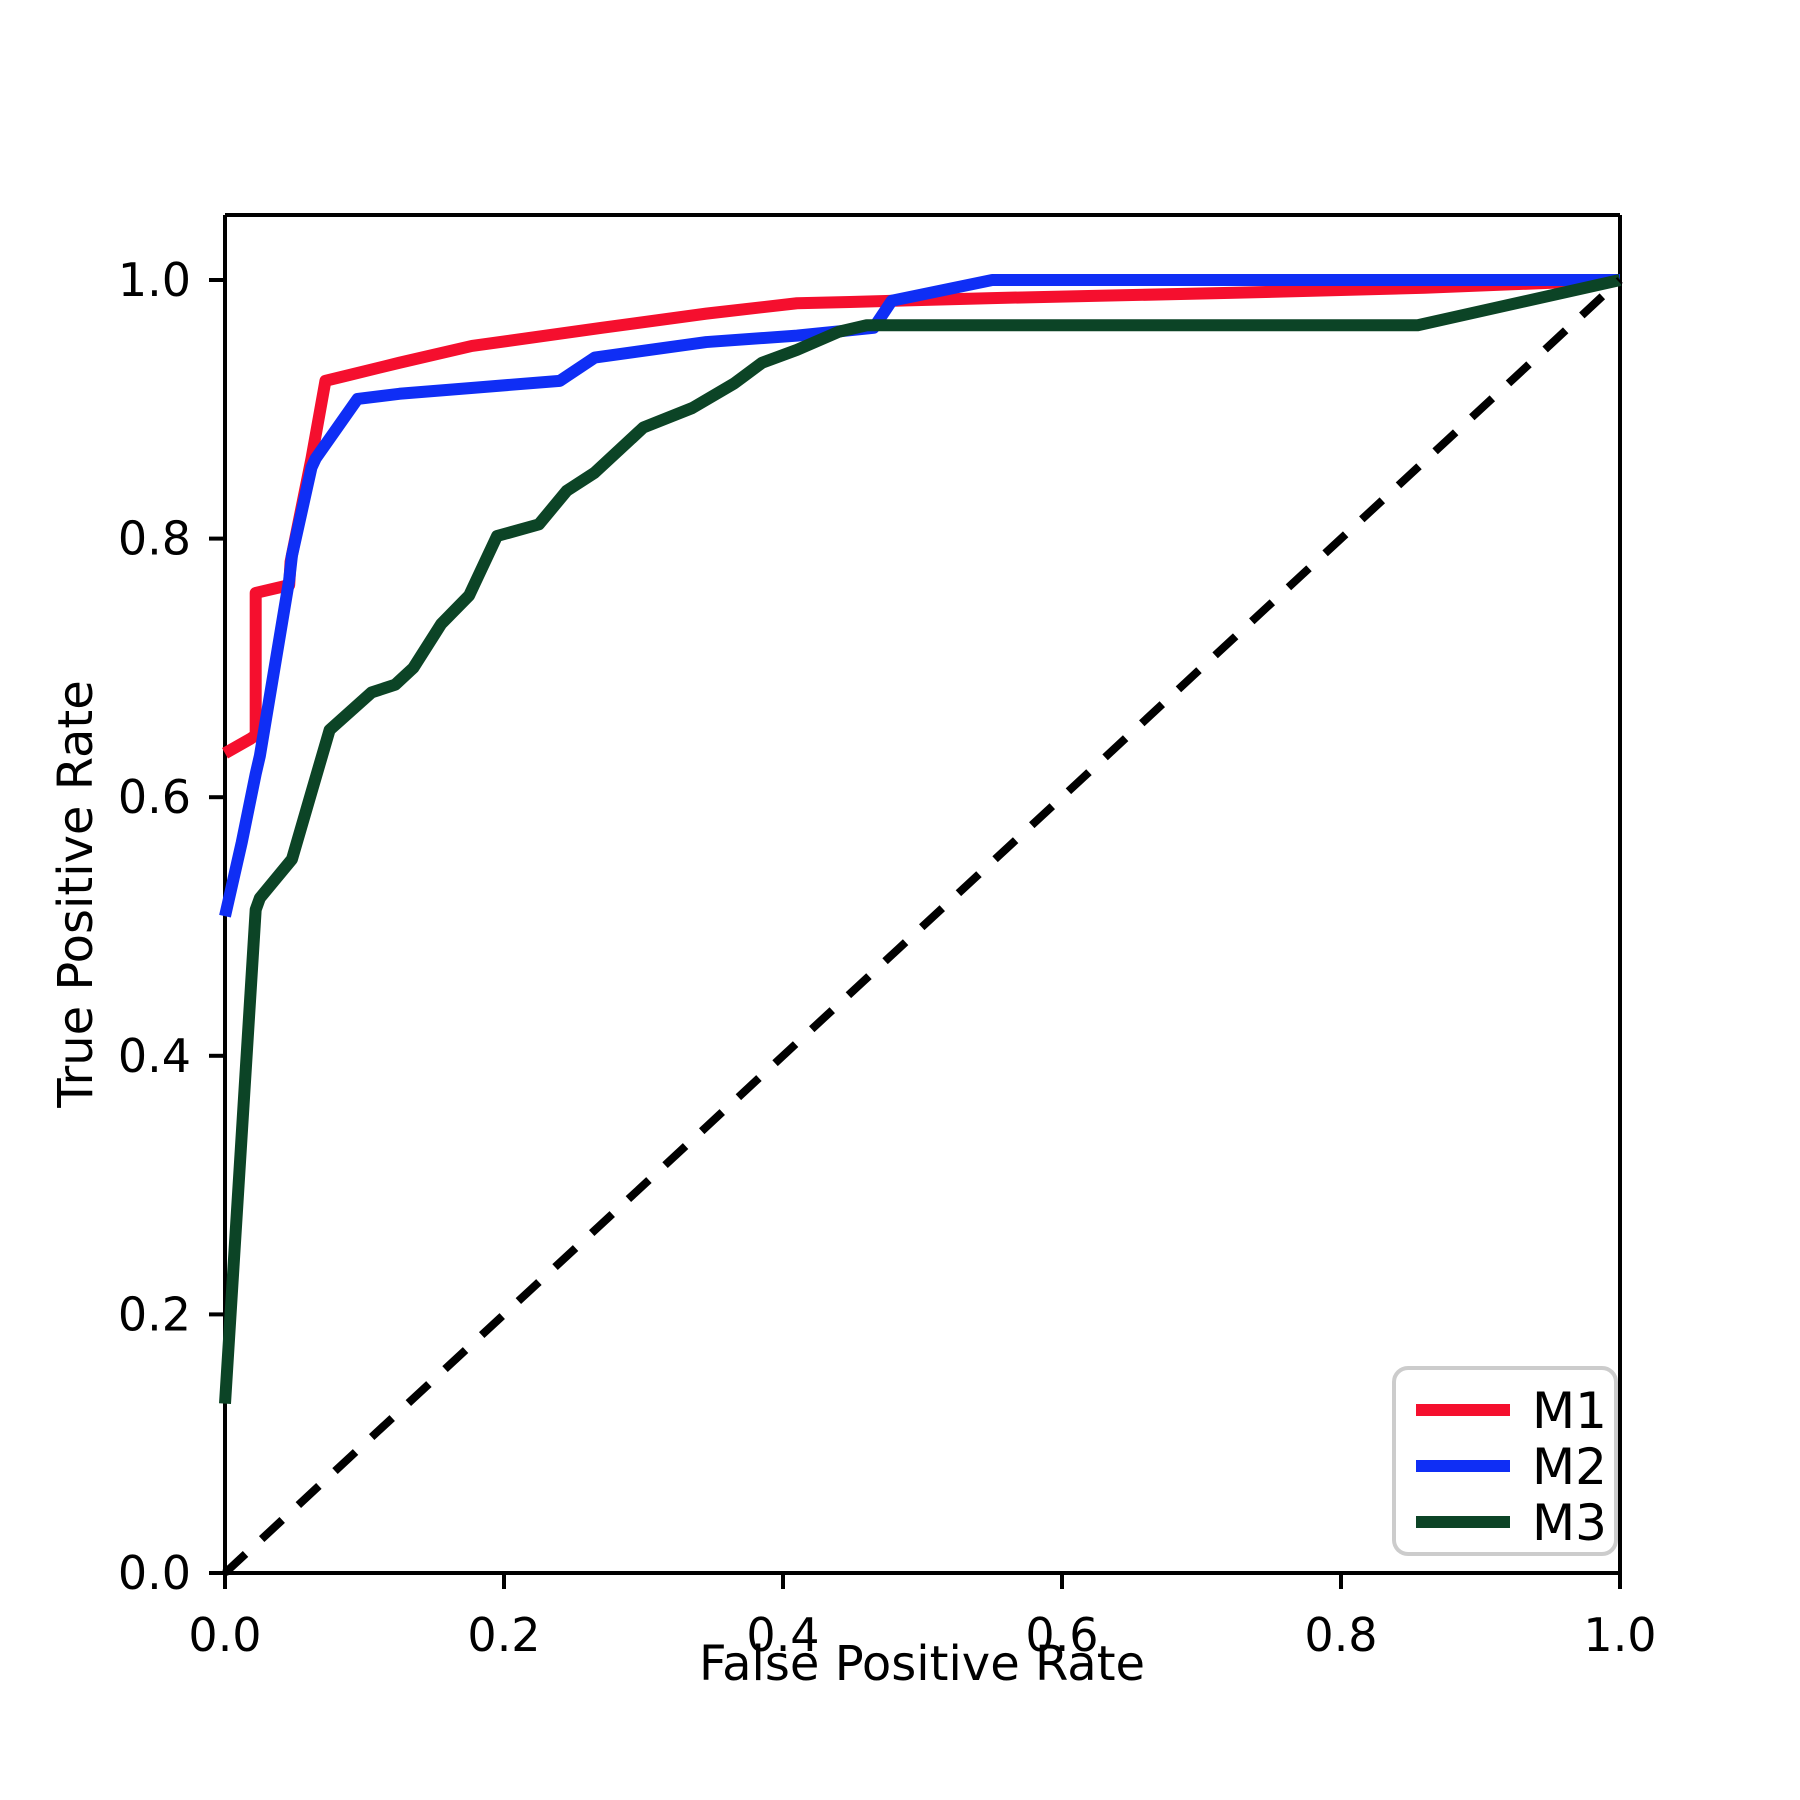 The image size is (1800, 1800). I want to click on x-tick-label-0.6: 0.6, so click(1061, 1635).